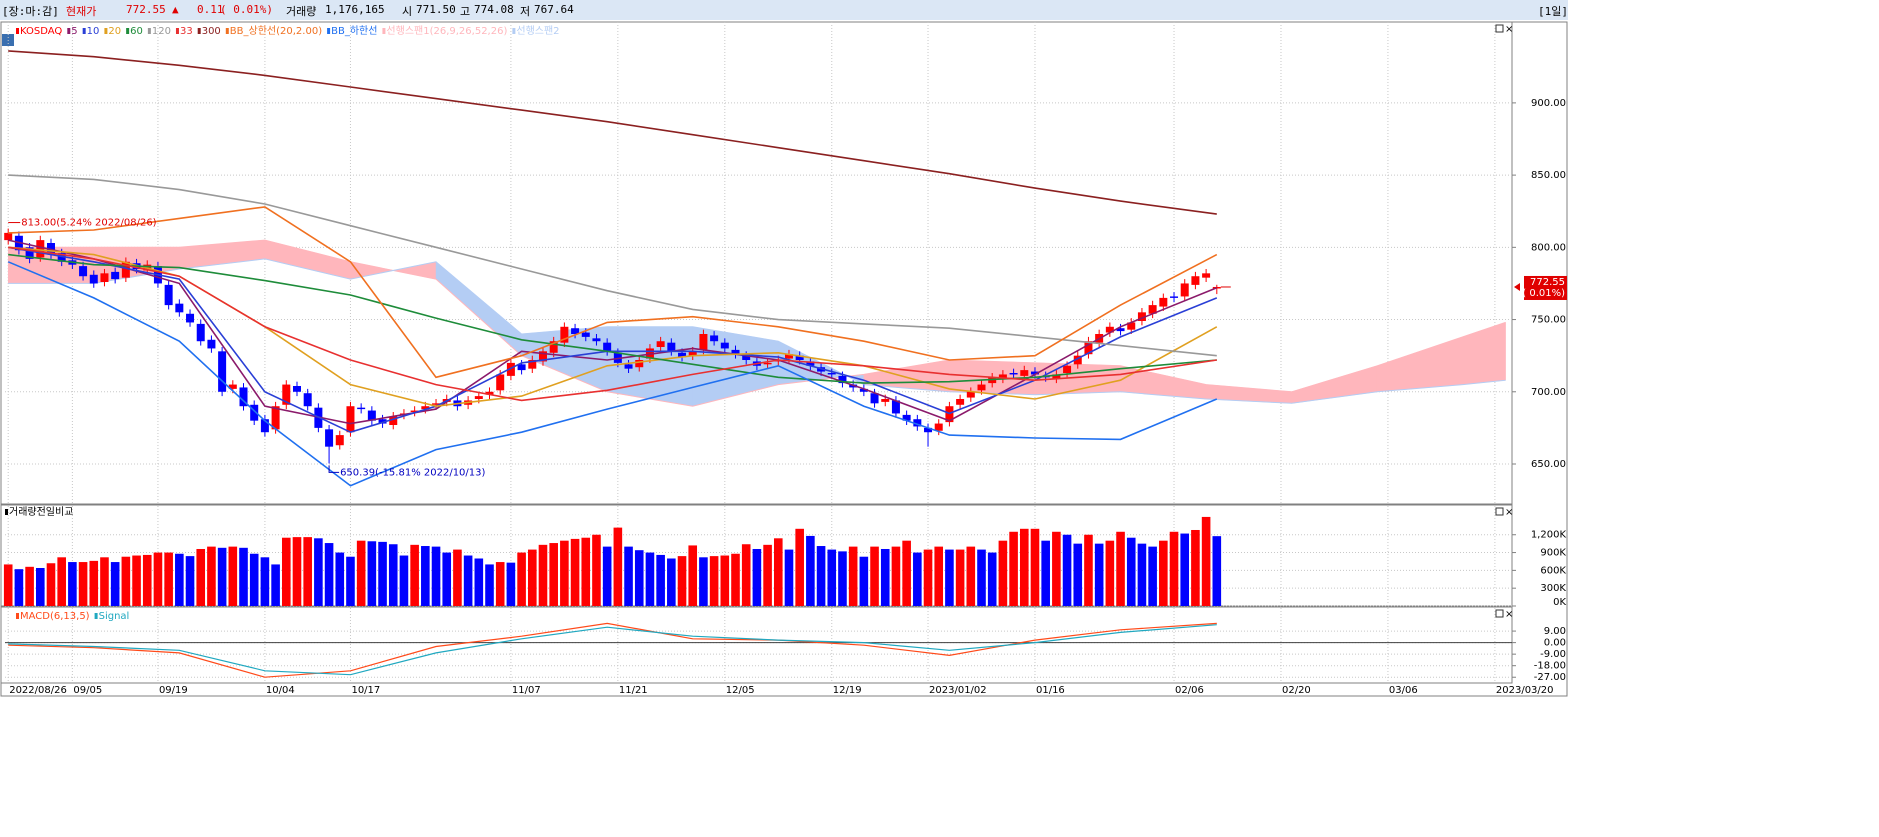  What do you see at coordinates (1555, 631) in the screenshot?
I see `y-tick-label: 9.00` at bounding box center [1555, 631].